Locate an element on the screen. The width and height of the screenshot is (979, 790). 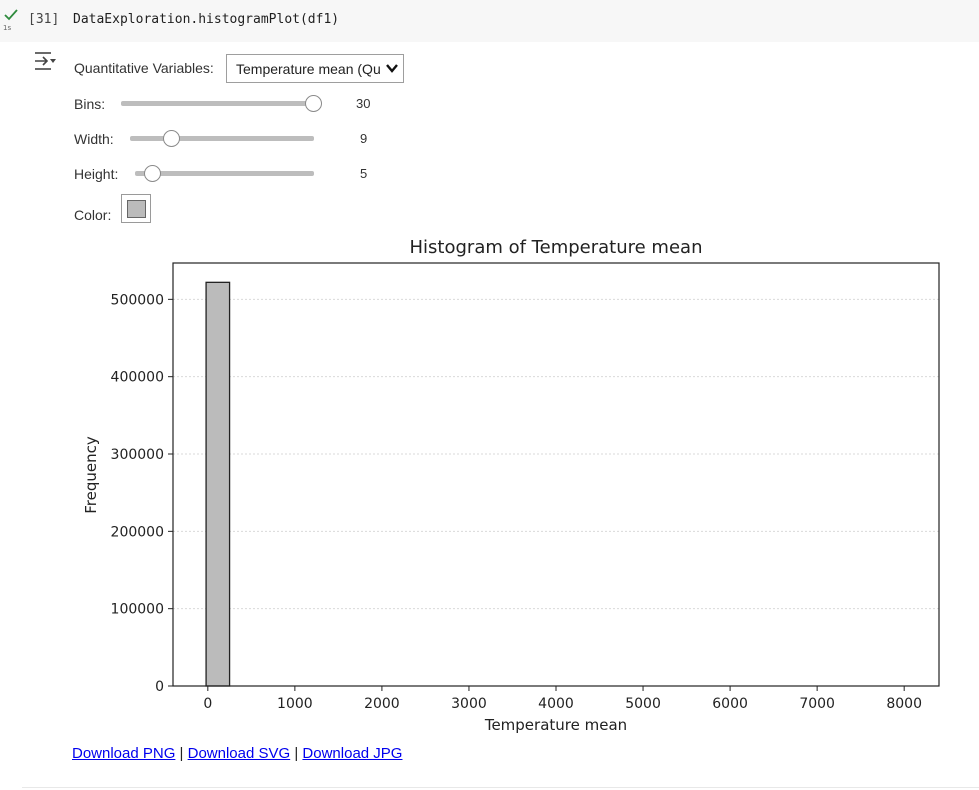
x-axis-ticks: 0 1000 2000 3000 4000 5000 6000 7000 8000 is located at coordinates (562, 699).